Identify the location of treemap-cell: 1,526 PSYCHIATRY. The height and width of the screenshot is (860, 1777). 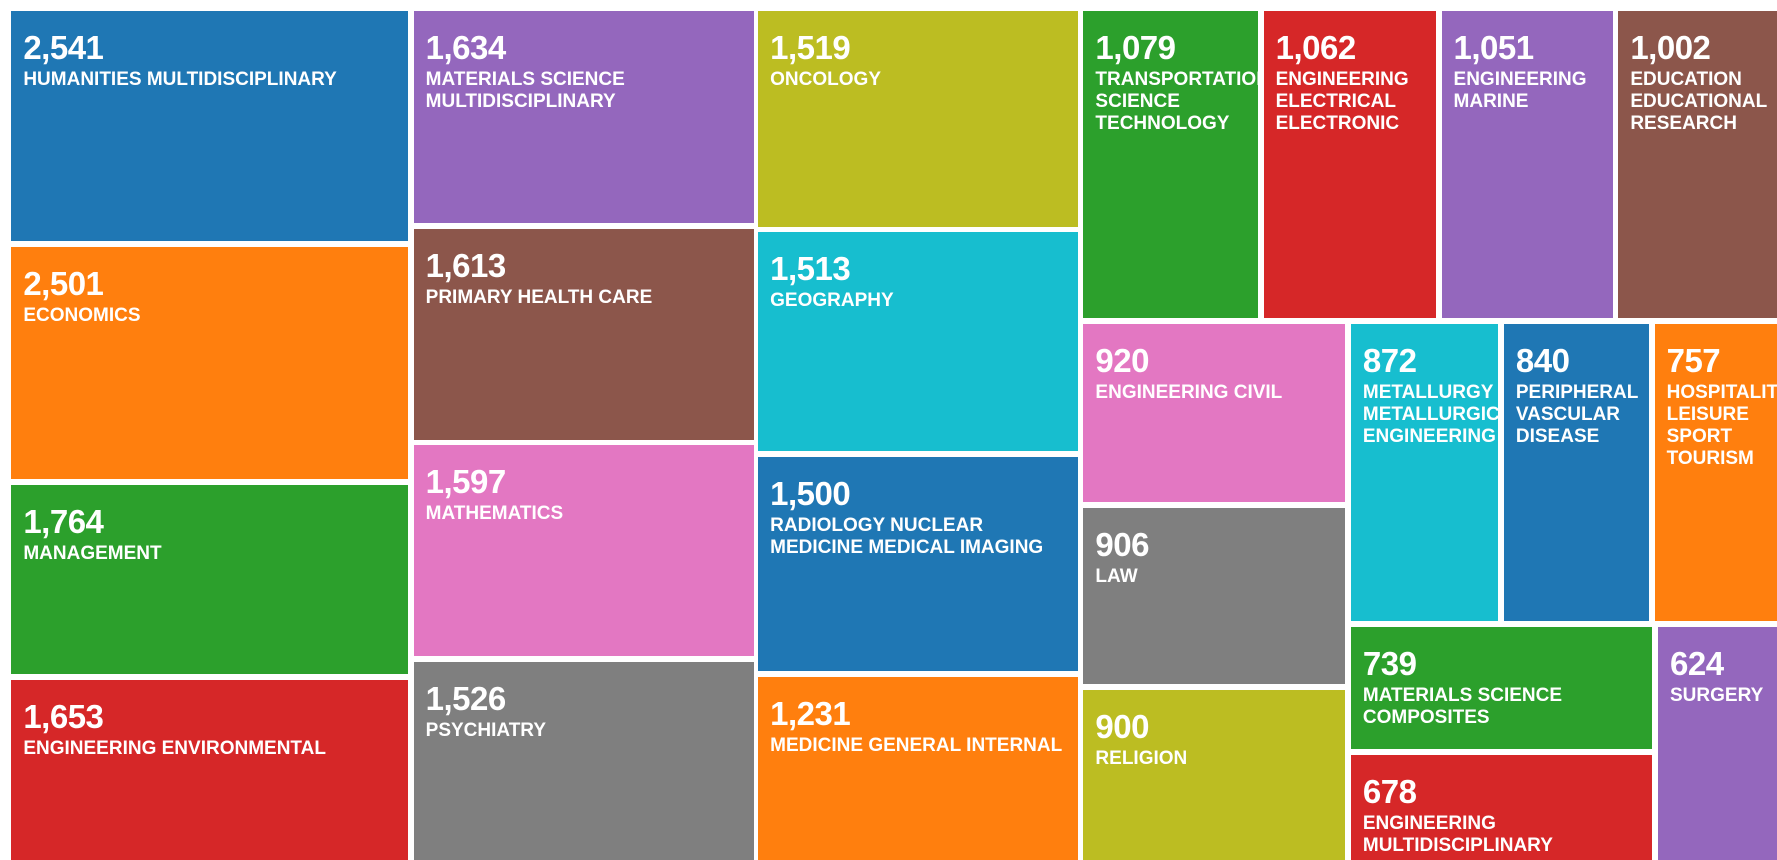
(583, 760).